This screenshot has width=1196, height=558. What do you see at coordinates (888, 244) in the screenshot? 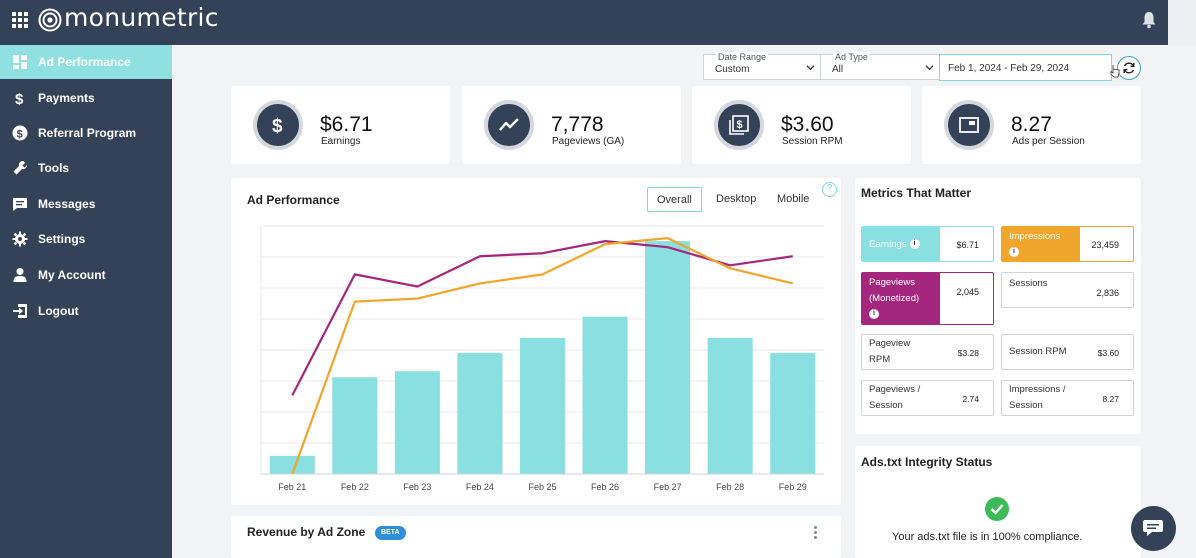
I see `metric-name: Earnings` at bounding box center [888, 244].